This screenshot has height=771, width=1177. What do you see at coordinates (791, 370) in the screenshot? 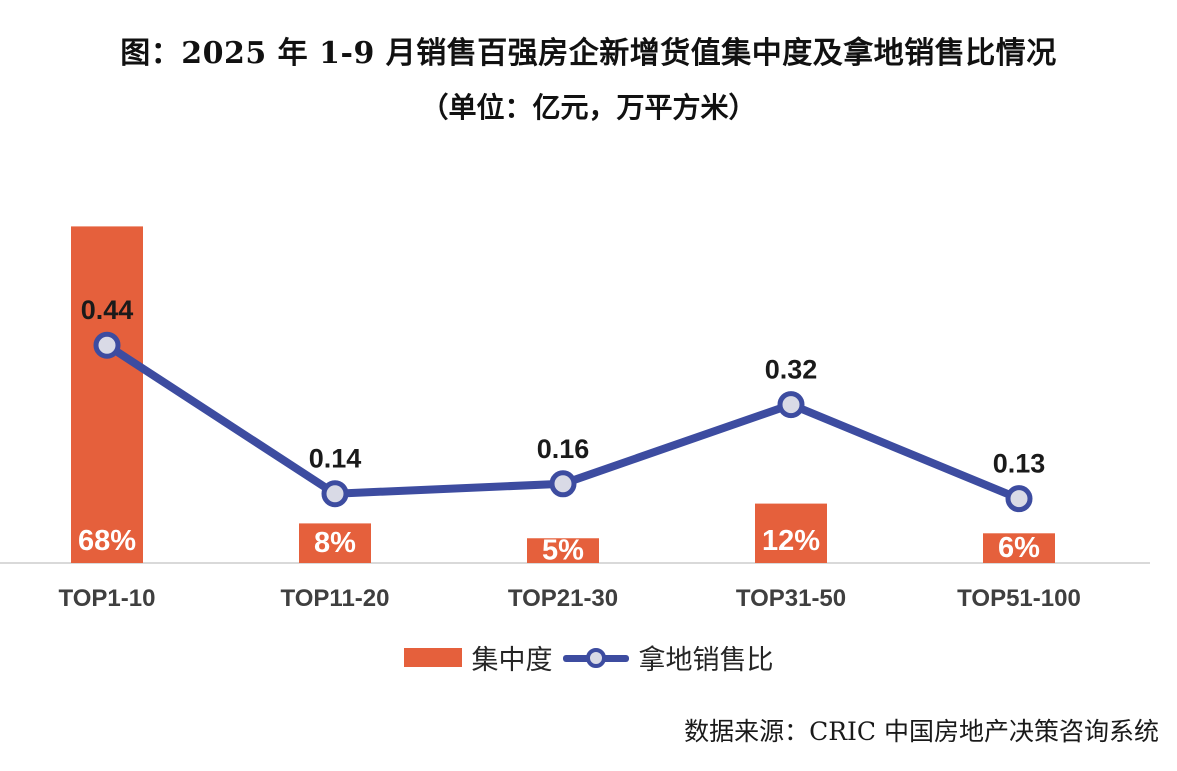
I see `value-label-top31-50: 0.32` at bounding box center [791, 370].